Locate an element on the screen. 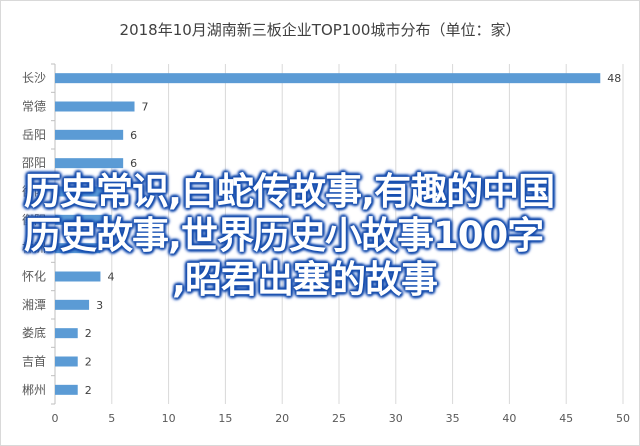 This screenshot has width=640, height=446. x-tick-label: 50 is located at coordinates (623, 418).